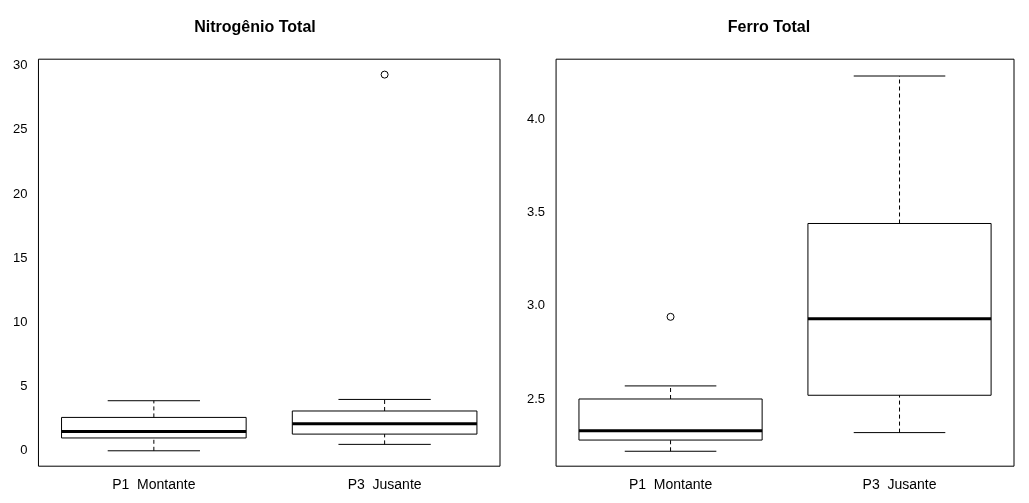  What do you see at coordinates (536, 305) in the screenshot?
I see `y-tick-label: 3.0` at bounding box center [536, 305].